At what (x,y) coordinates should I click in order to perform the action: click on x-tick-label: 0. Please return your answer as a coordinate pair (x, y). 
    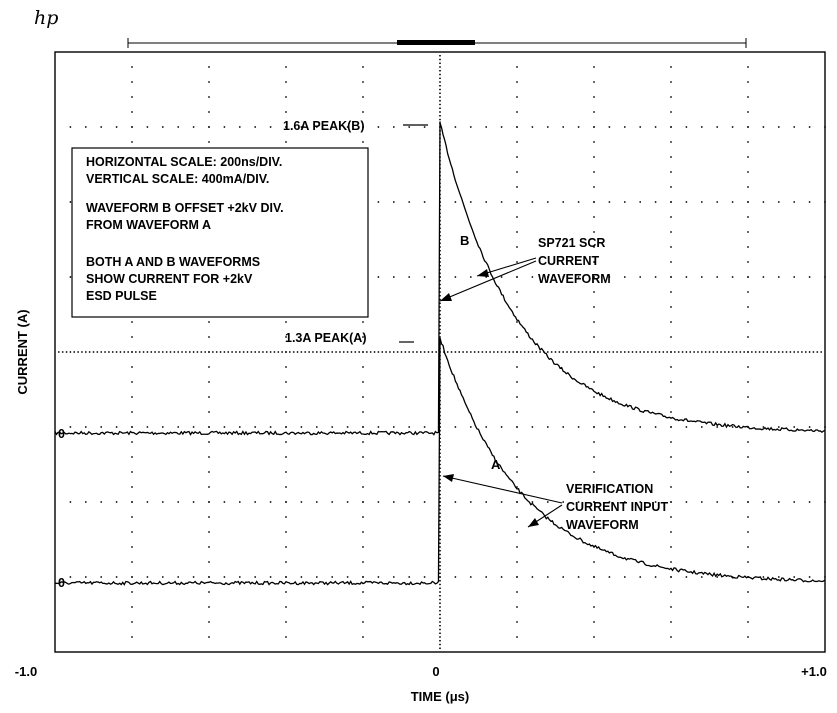
    Looking at the image, I should click on (435, 671).